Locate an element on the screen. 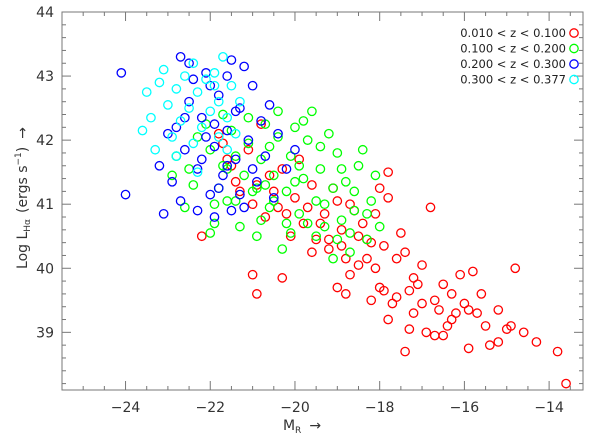  x-tick-label: −18 is located at coordinates (380, 408).